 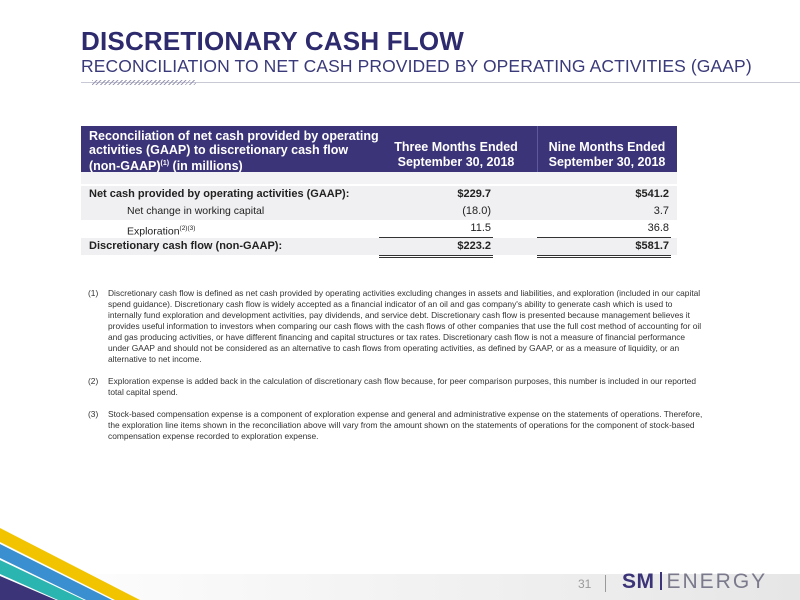 What do you see at coordinates (196, 211) in the screenshot?
I see `row-label: Net change in working capital` at bounding box center [196, 211].